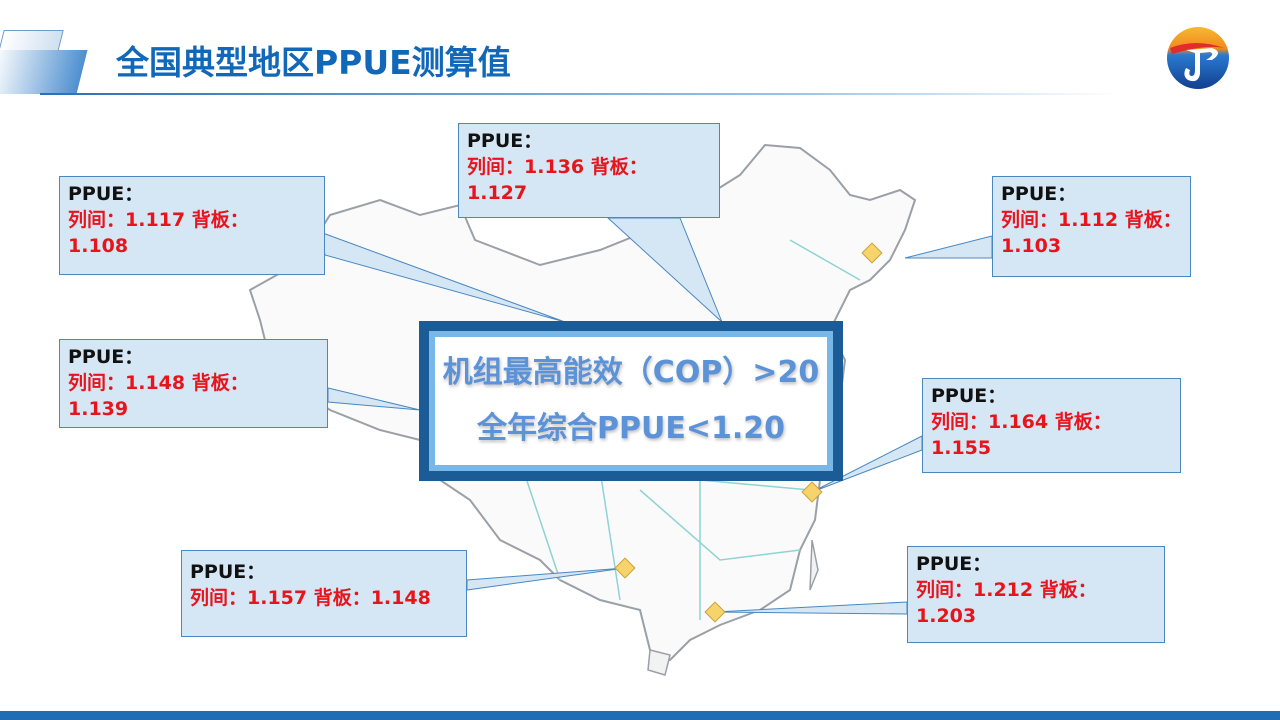  I want to click on footer-bar, so click(640, 715).